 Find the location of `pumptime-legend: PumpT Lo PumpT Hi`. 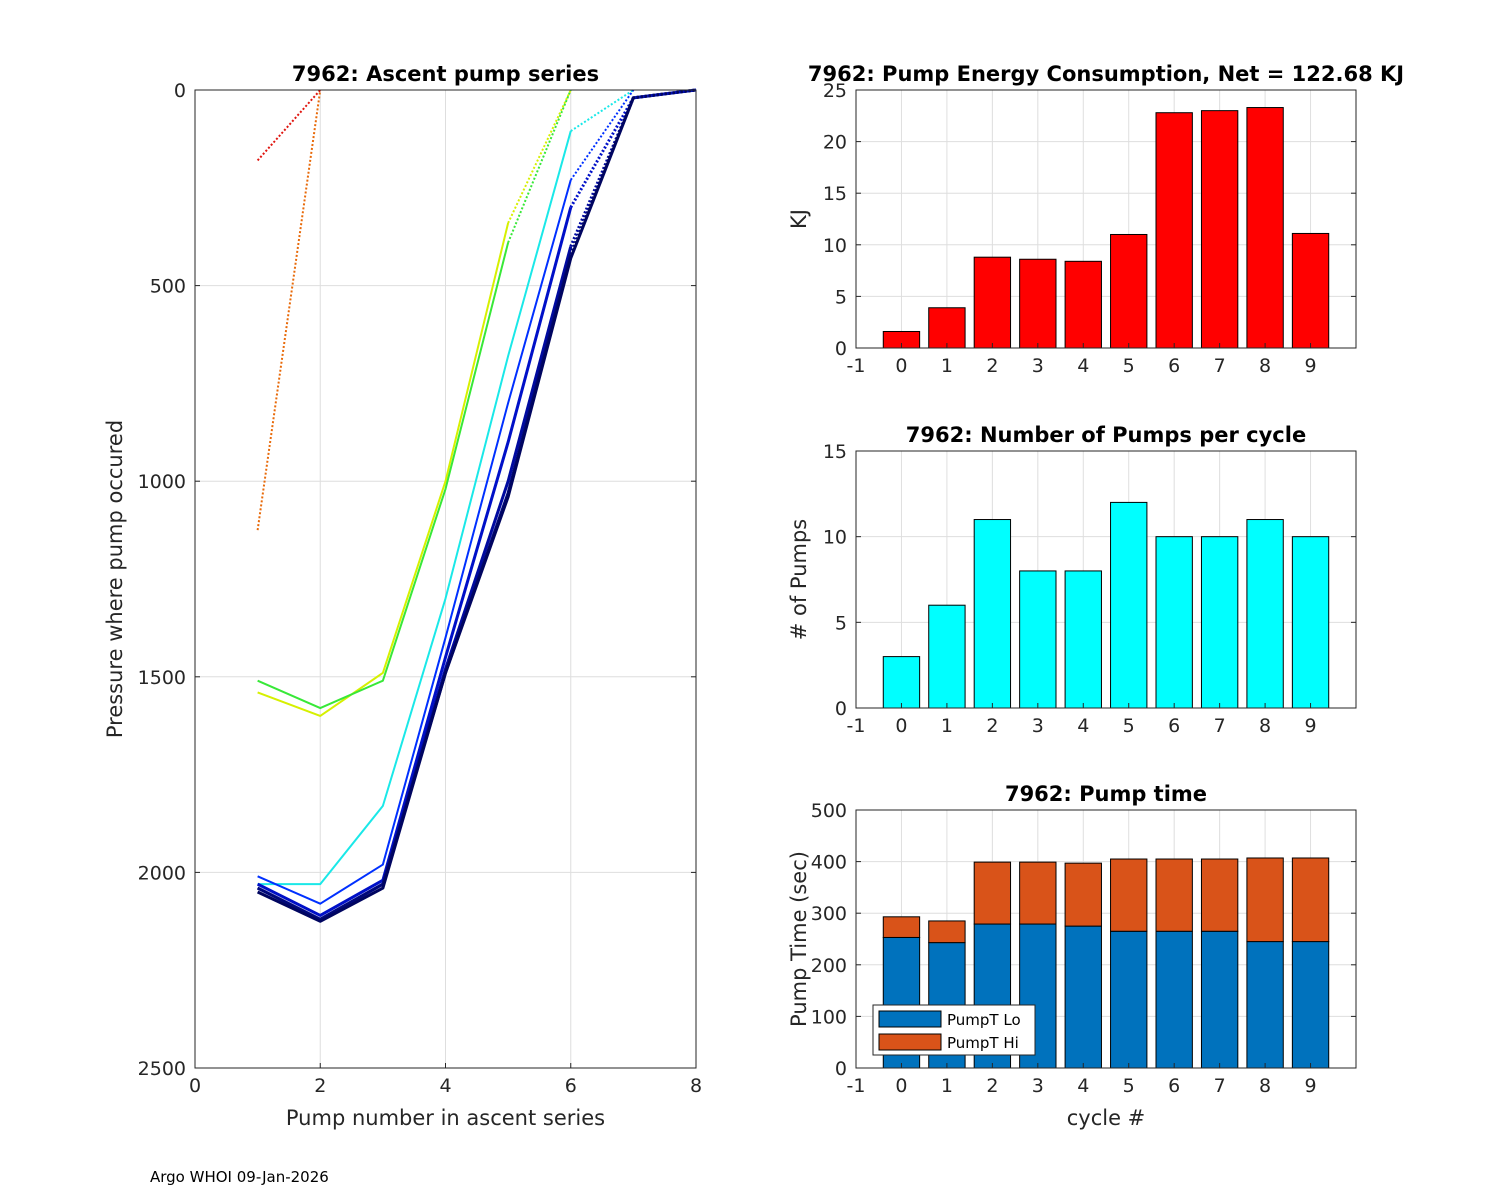

pumptime-legend: PumpT Lo PumpT Hi is located at coordinates (954, 1030).